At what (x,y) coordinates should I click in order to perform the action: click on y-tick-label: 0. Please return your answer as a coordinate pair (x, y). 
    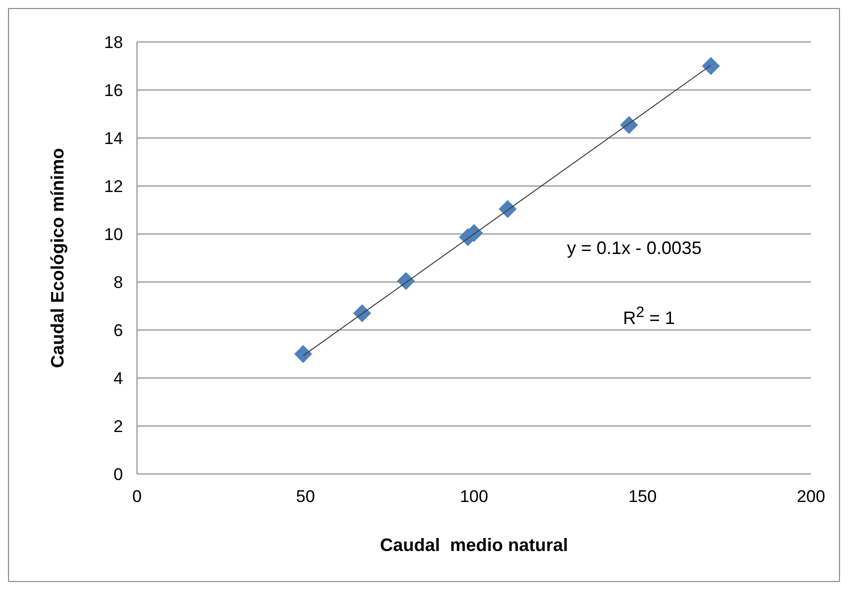
    Looking at the image, I should click on (118, 474).